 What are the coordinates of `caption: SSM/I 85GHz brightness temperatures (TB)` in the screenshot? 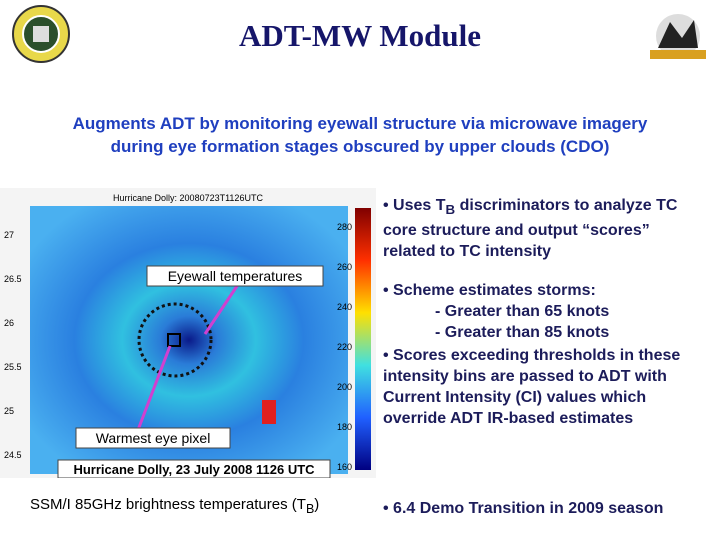 It's located at (174, 506).